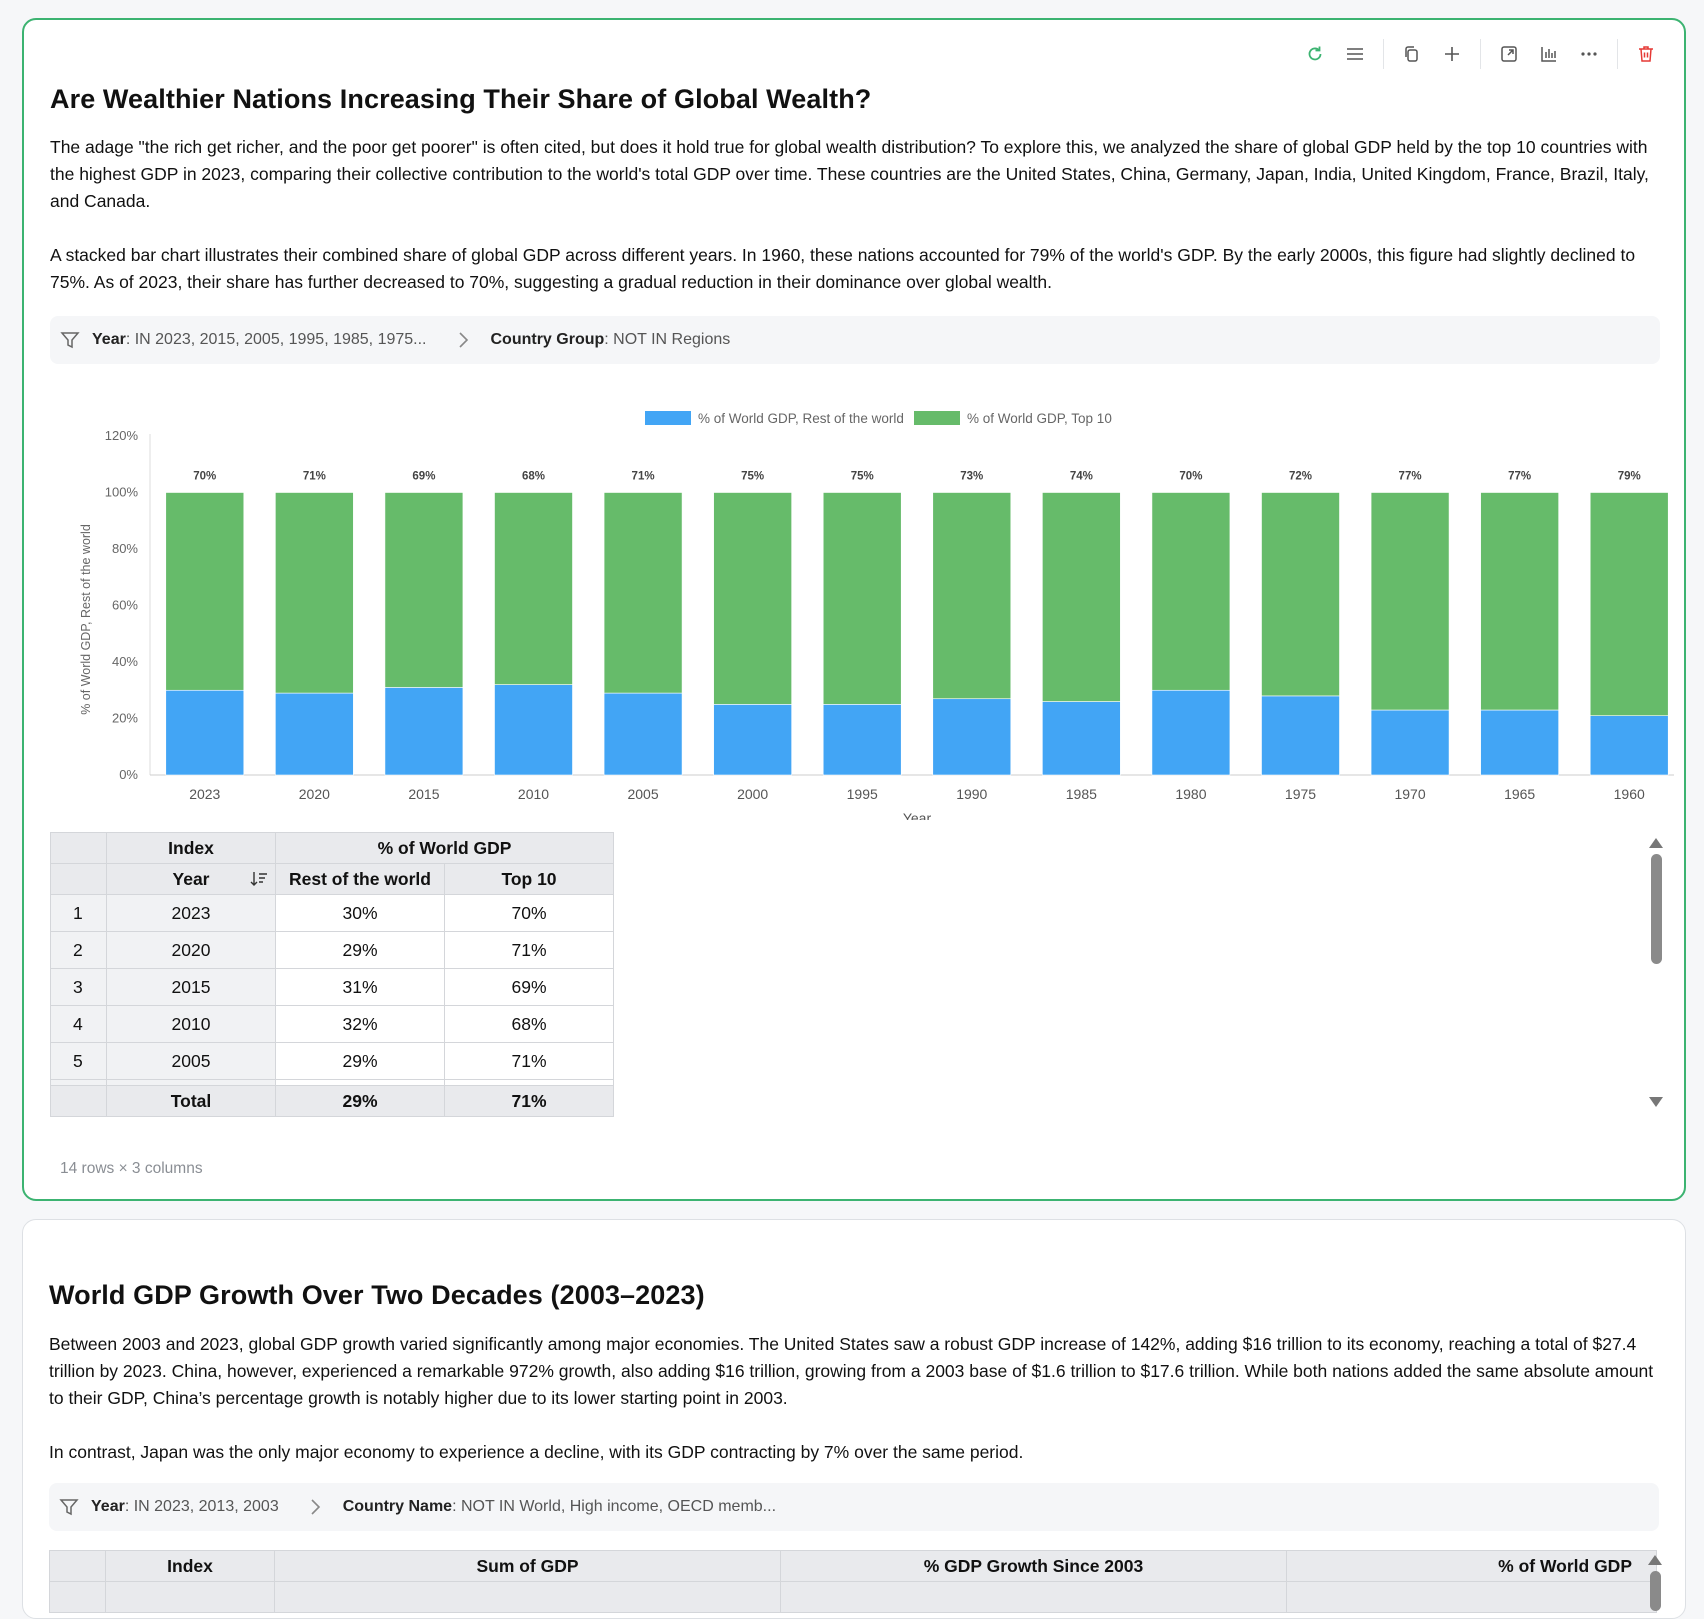  I want to click on header-index: Index, so click(191, 848).